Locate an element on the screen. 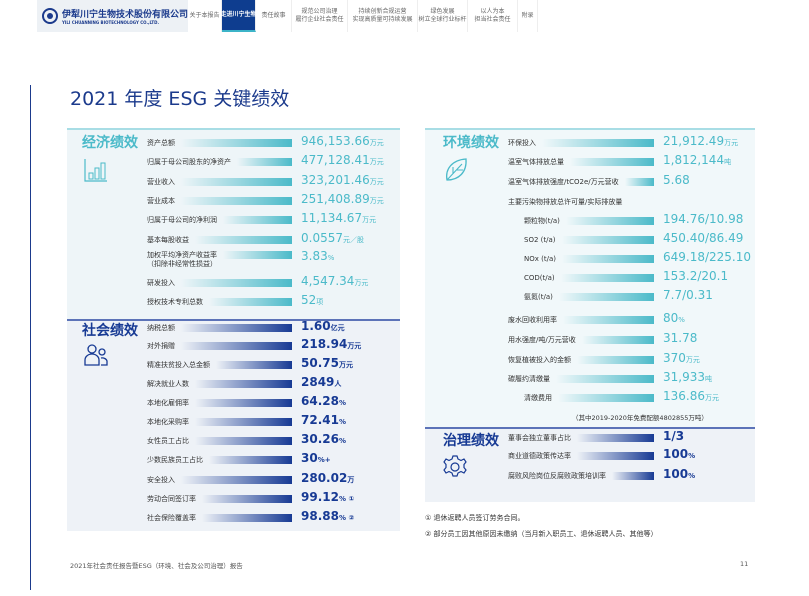 The height and width of the screenshot is (596, 809). metric-value: 136.86万元 is located at coordinates (691, 396).